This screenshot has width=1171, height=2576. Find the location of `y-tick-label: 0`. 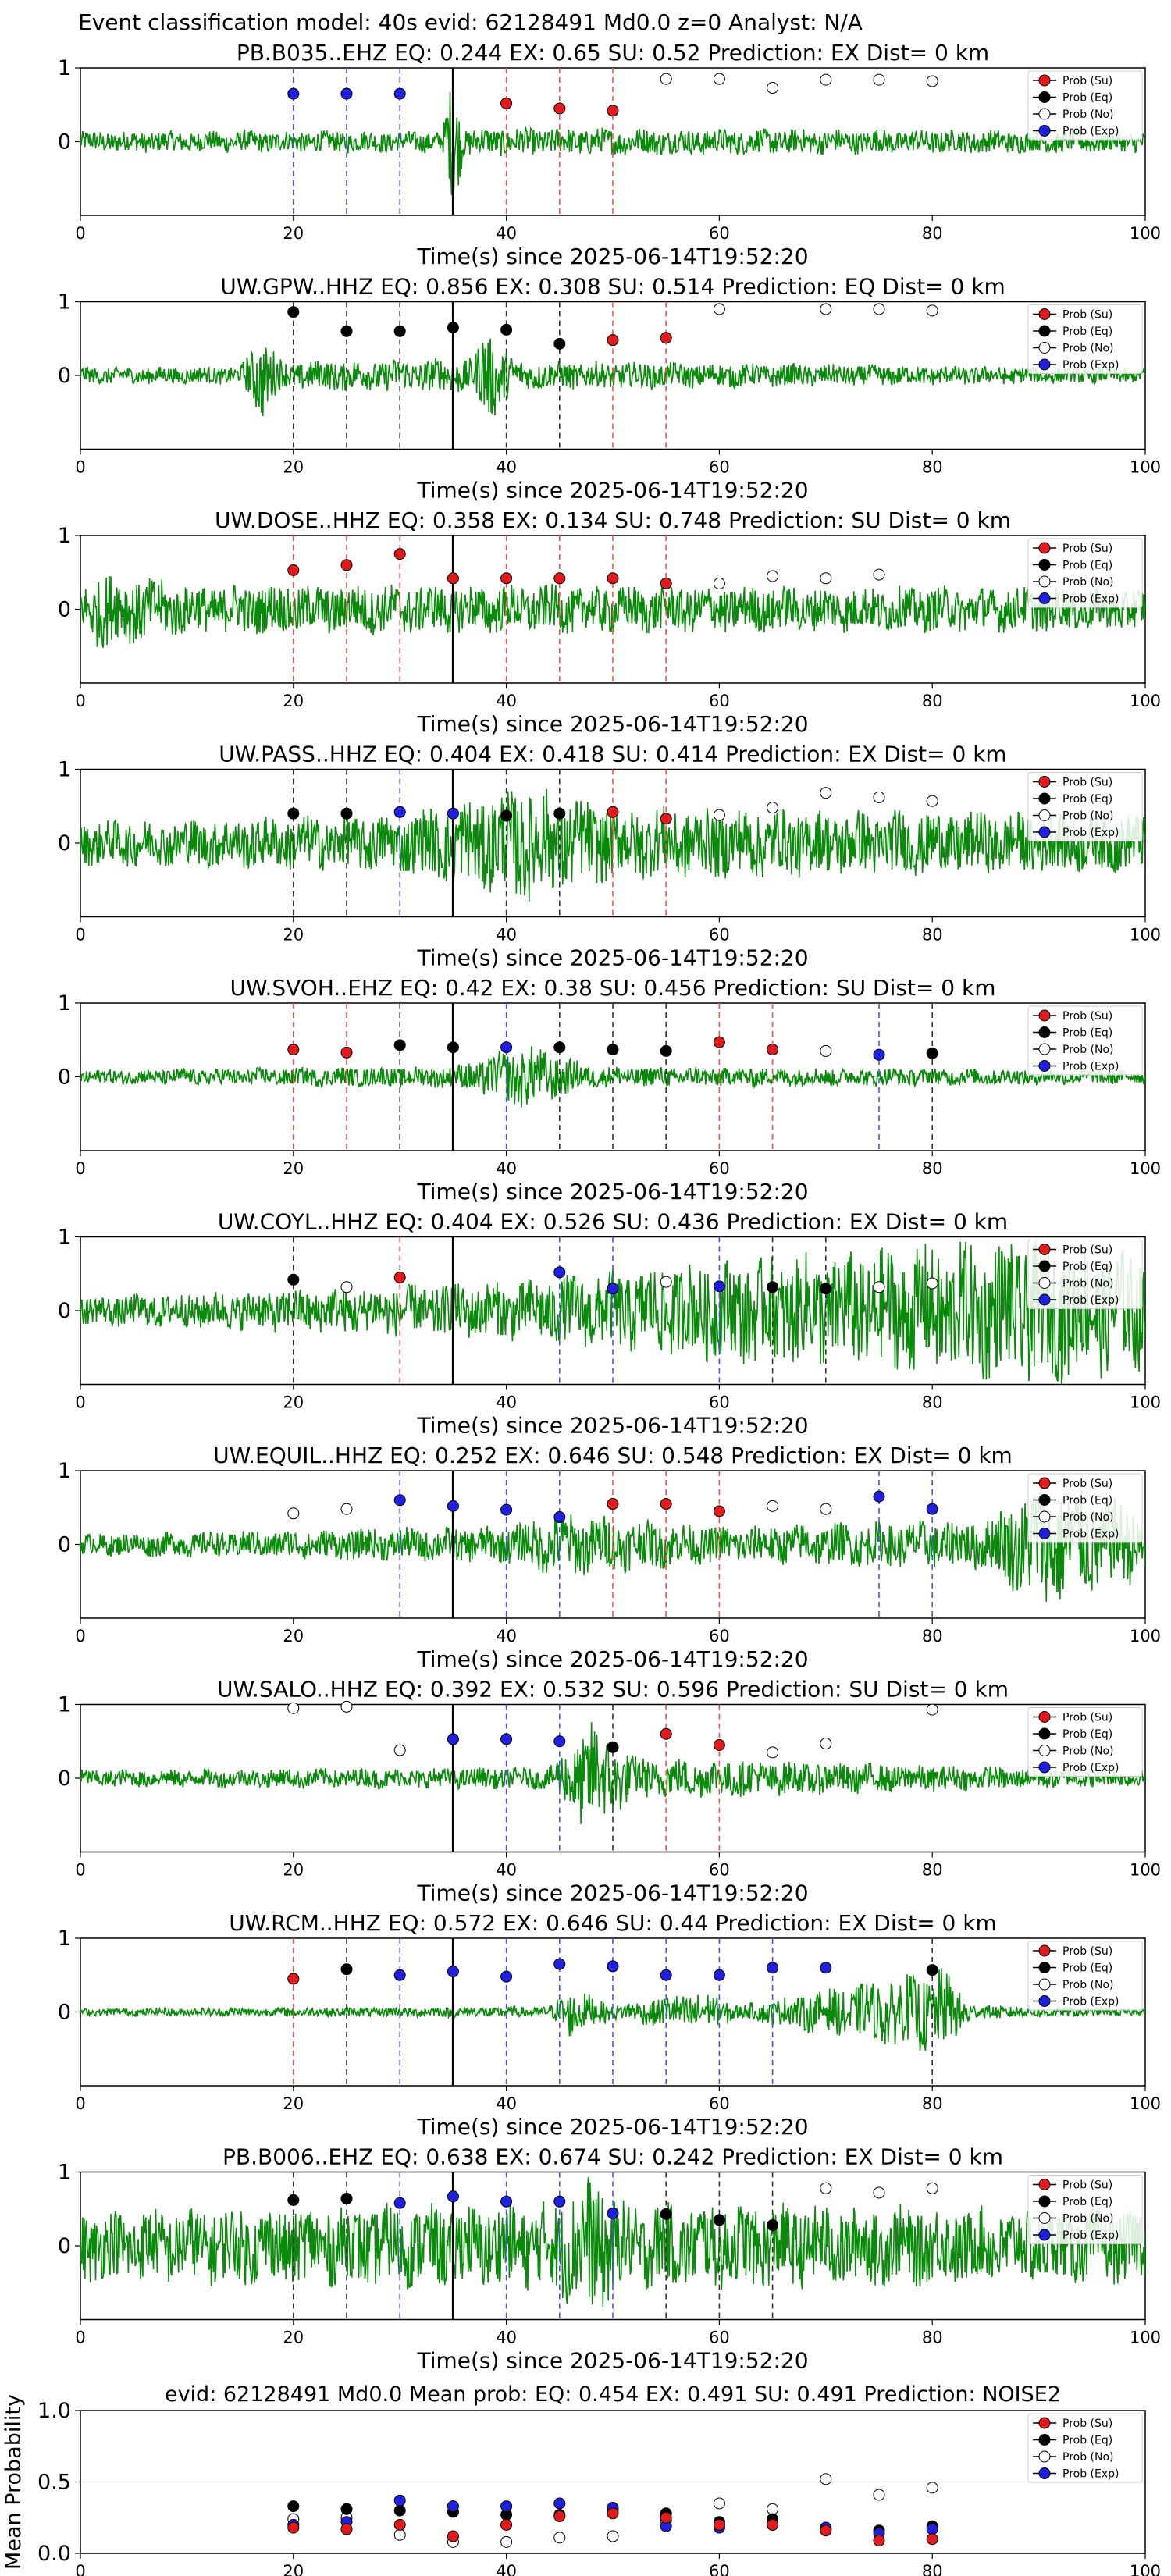

y-tick-label: 0 is located at coordinates (64, 1311).